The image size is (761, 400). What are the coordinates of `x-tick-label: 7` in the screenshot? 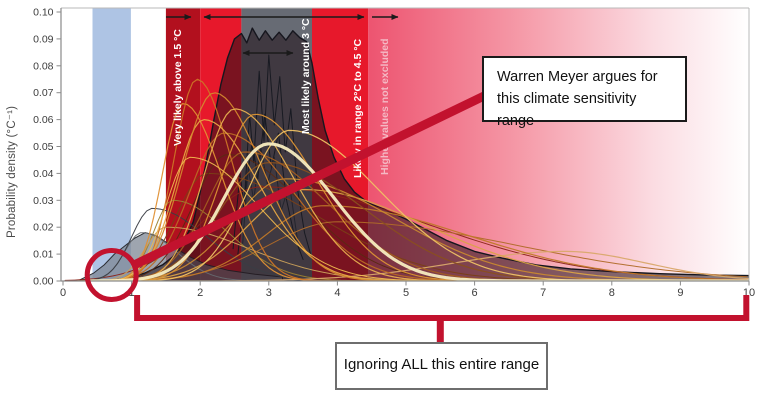 It's located at (543, 293).